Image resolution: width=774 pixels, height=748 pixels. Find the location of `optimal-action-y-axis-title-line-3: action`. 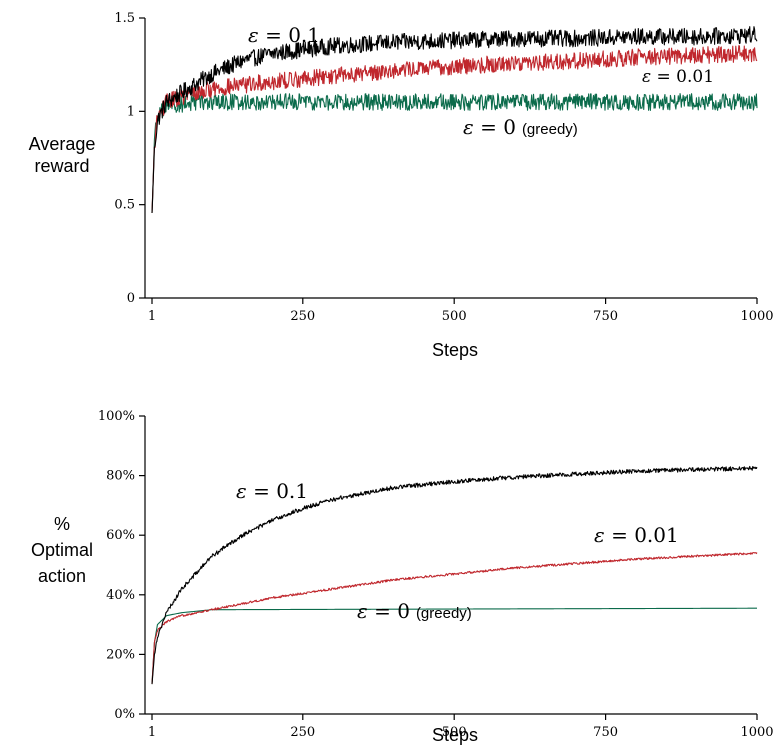

optimal-action-y-axis-title-line-3: action is located at coordinates (62, 576).